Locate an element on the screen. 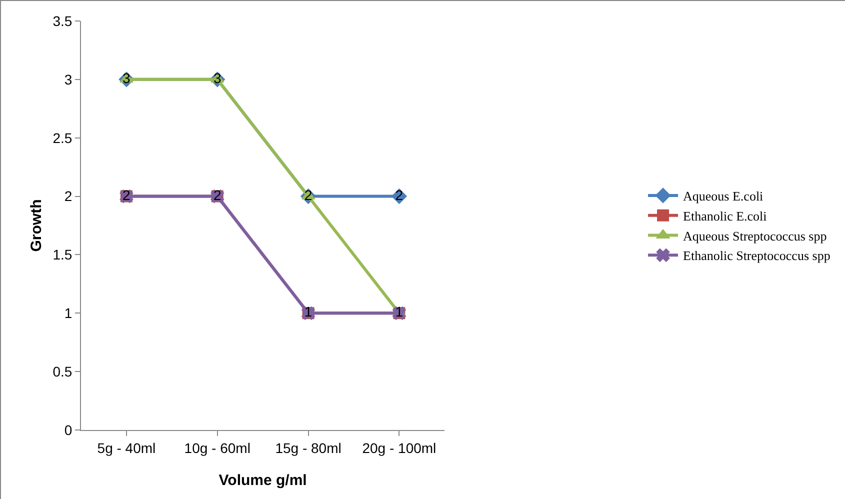  x-tick-label: 15g - 80ml is located at coordinates (308, 448).